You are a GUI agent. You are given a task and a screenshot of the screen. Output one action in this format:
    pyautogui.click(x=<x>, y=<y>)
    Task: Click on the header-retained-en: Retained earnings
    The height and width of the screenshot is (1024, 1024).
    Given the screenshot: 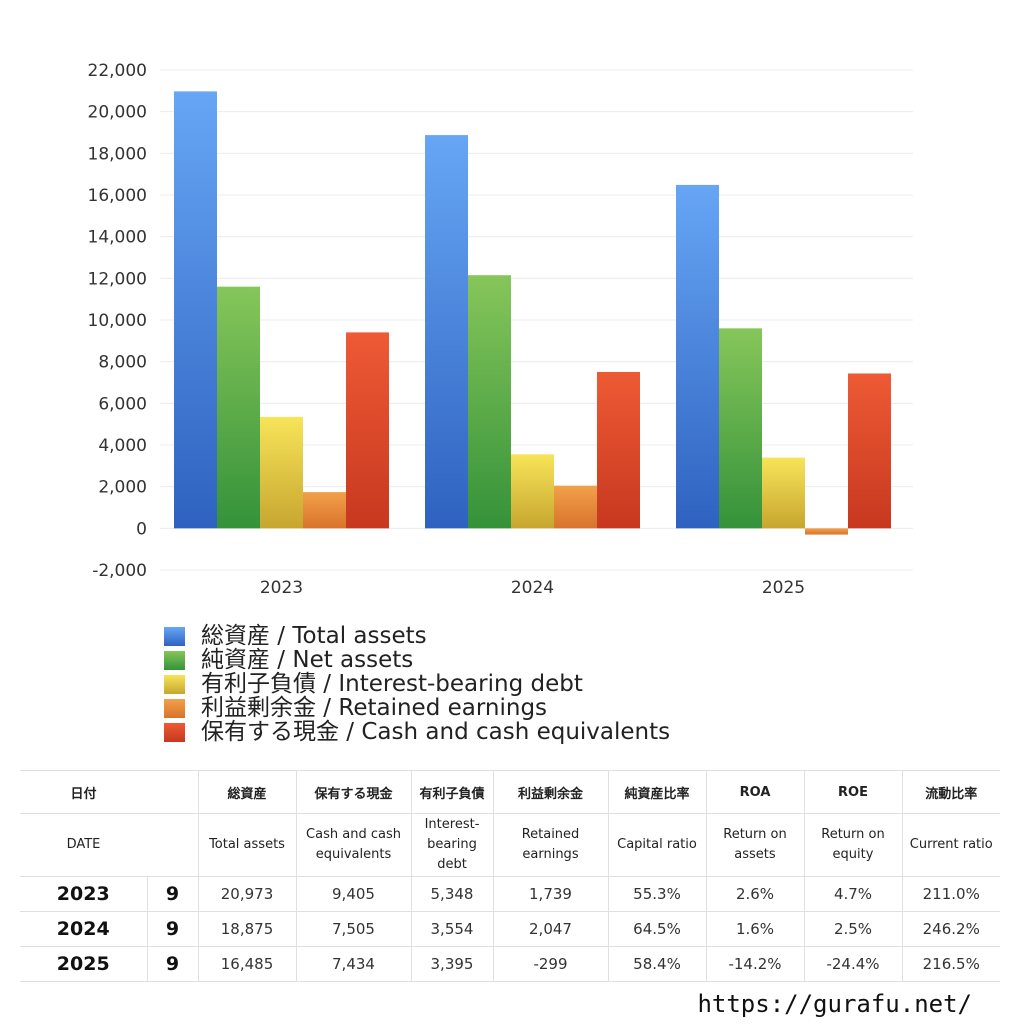 What is the action you would take?
    pyautogui.click(x=550, y=845)
    